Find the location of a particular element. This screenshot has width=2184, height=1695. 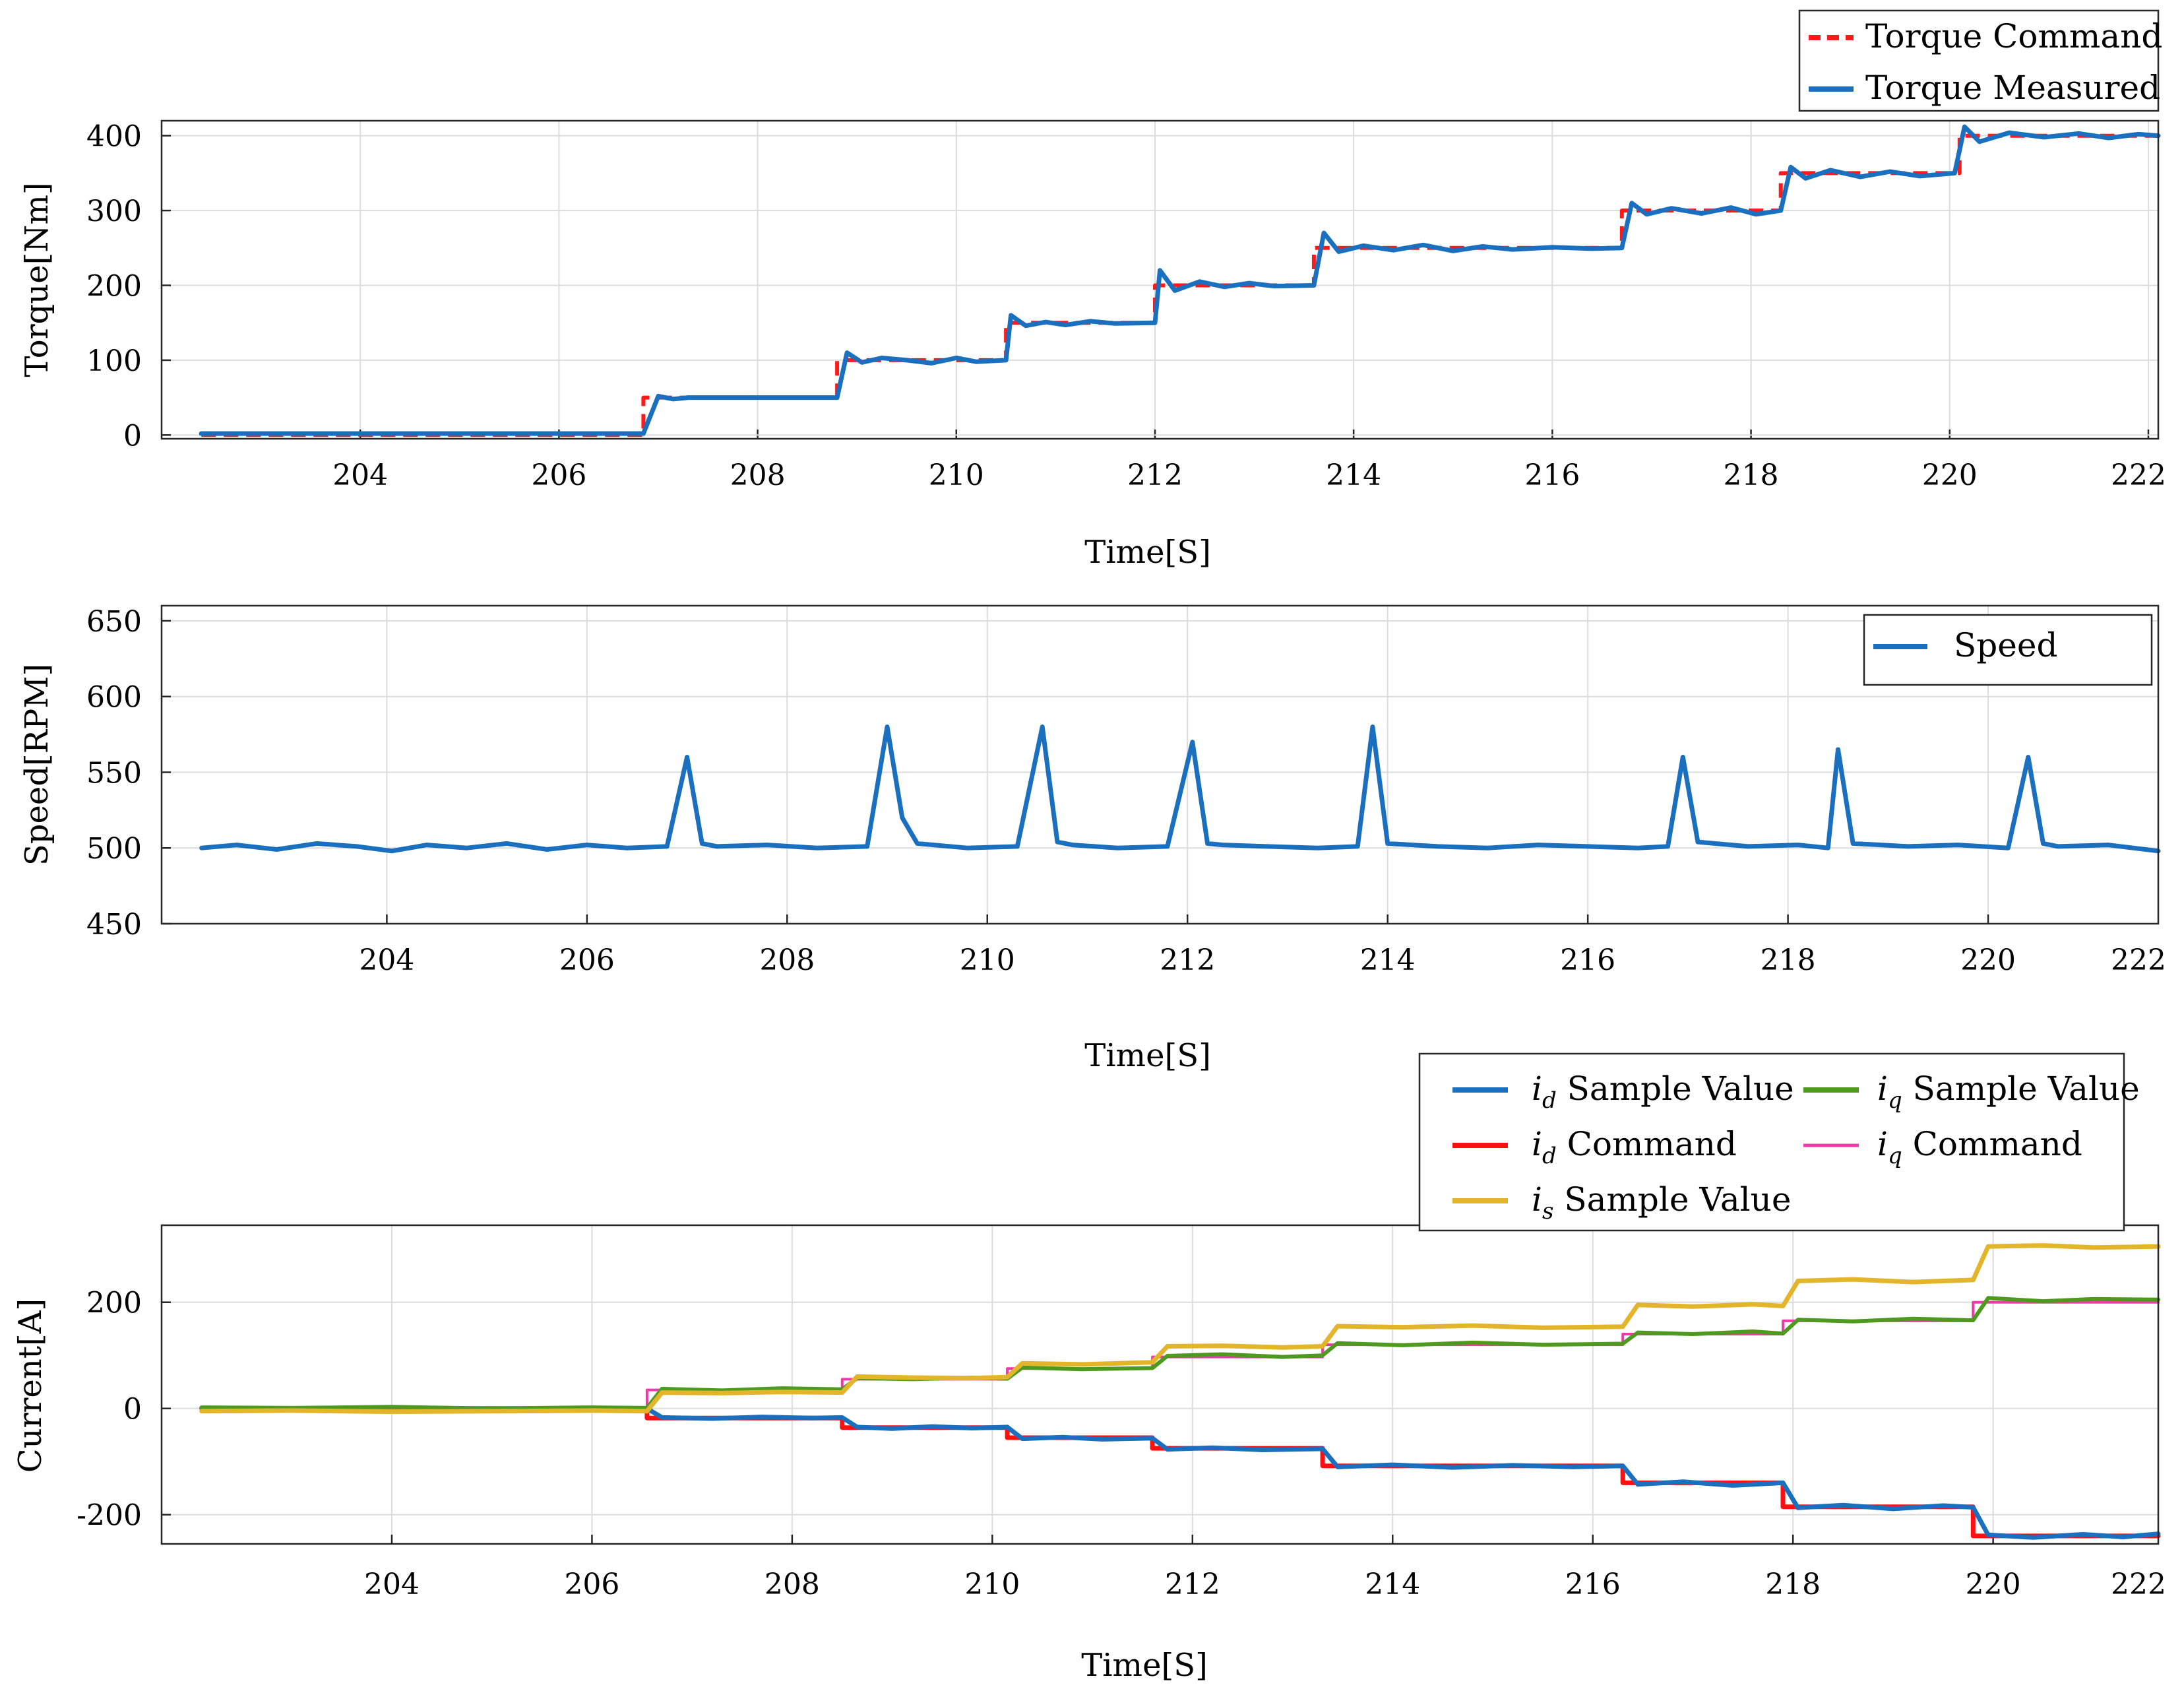

speed-ylabel: Speed[RPM] is located at coordinates (36, 765).